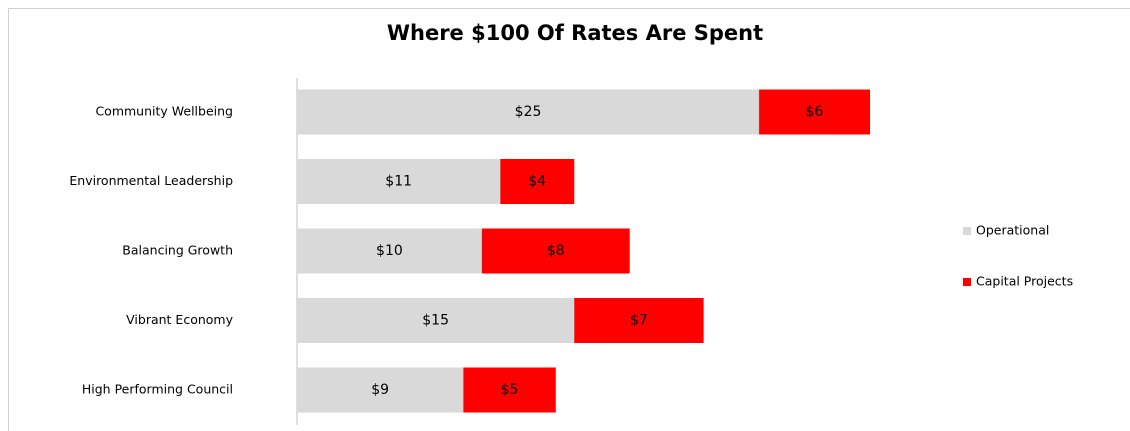  I want to click on data-label: $5, so click(510, 390).